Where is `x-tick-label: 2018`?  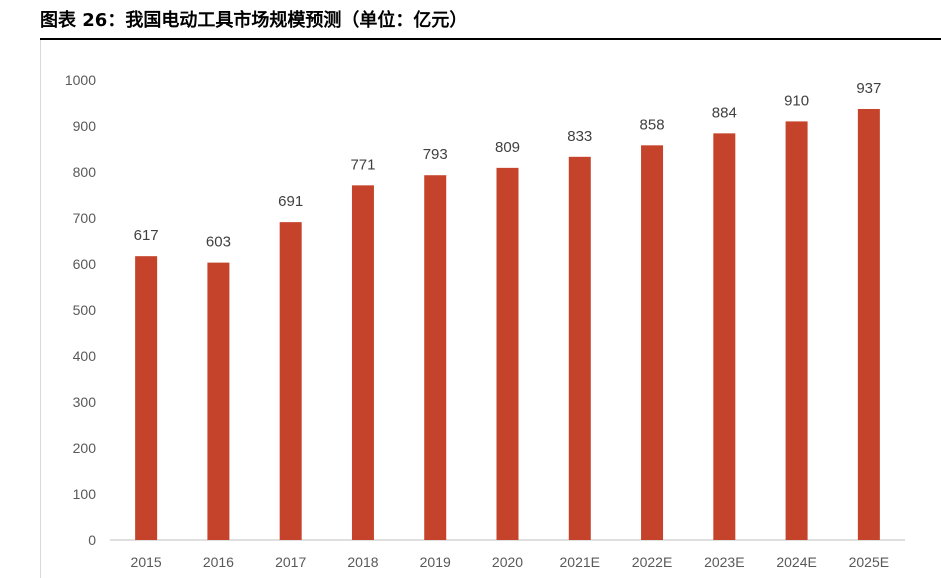 x-tick-label: 2018 is located at coordinates (362, 562).